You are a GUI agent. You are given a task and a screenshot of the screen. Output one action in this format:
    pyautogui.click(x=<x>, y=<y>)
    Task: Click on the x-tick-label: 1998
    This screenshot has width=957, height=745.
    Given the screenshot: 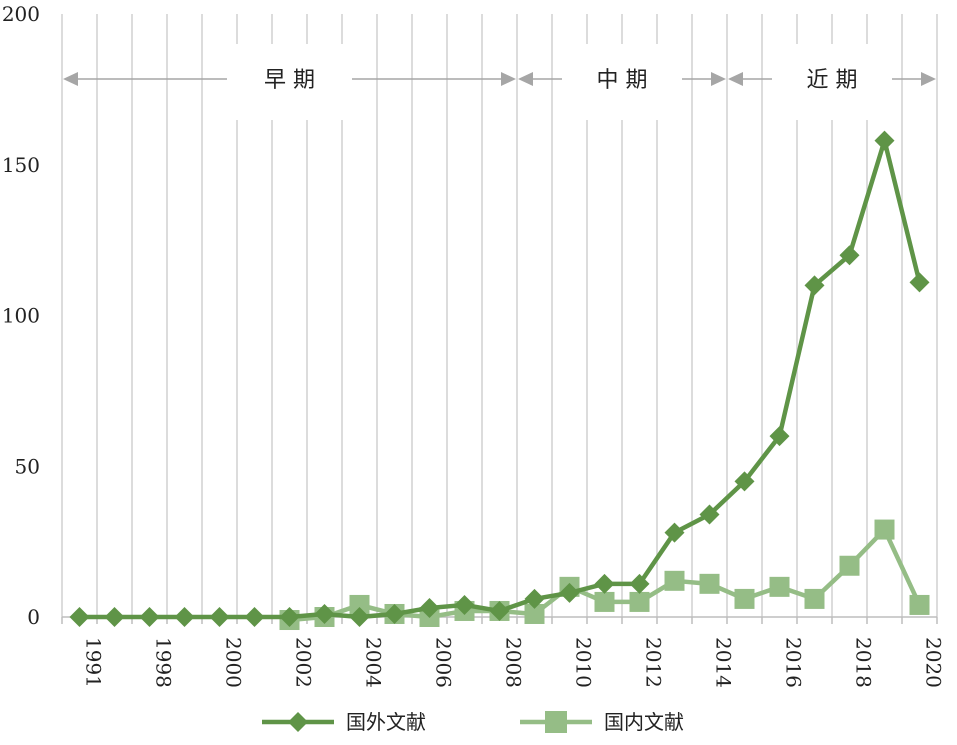 What is the action you would take?
    pyautogui.click(x=164, y=662)
    